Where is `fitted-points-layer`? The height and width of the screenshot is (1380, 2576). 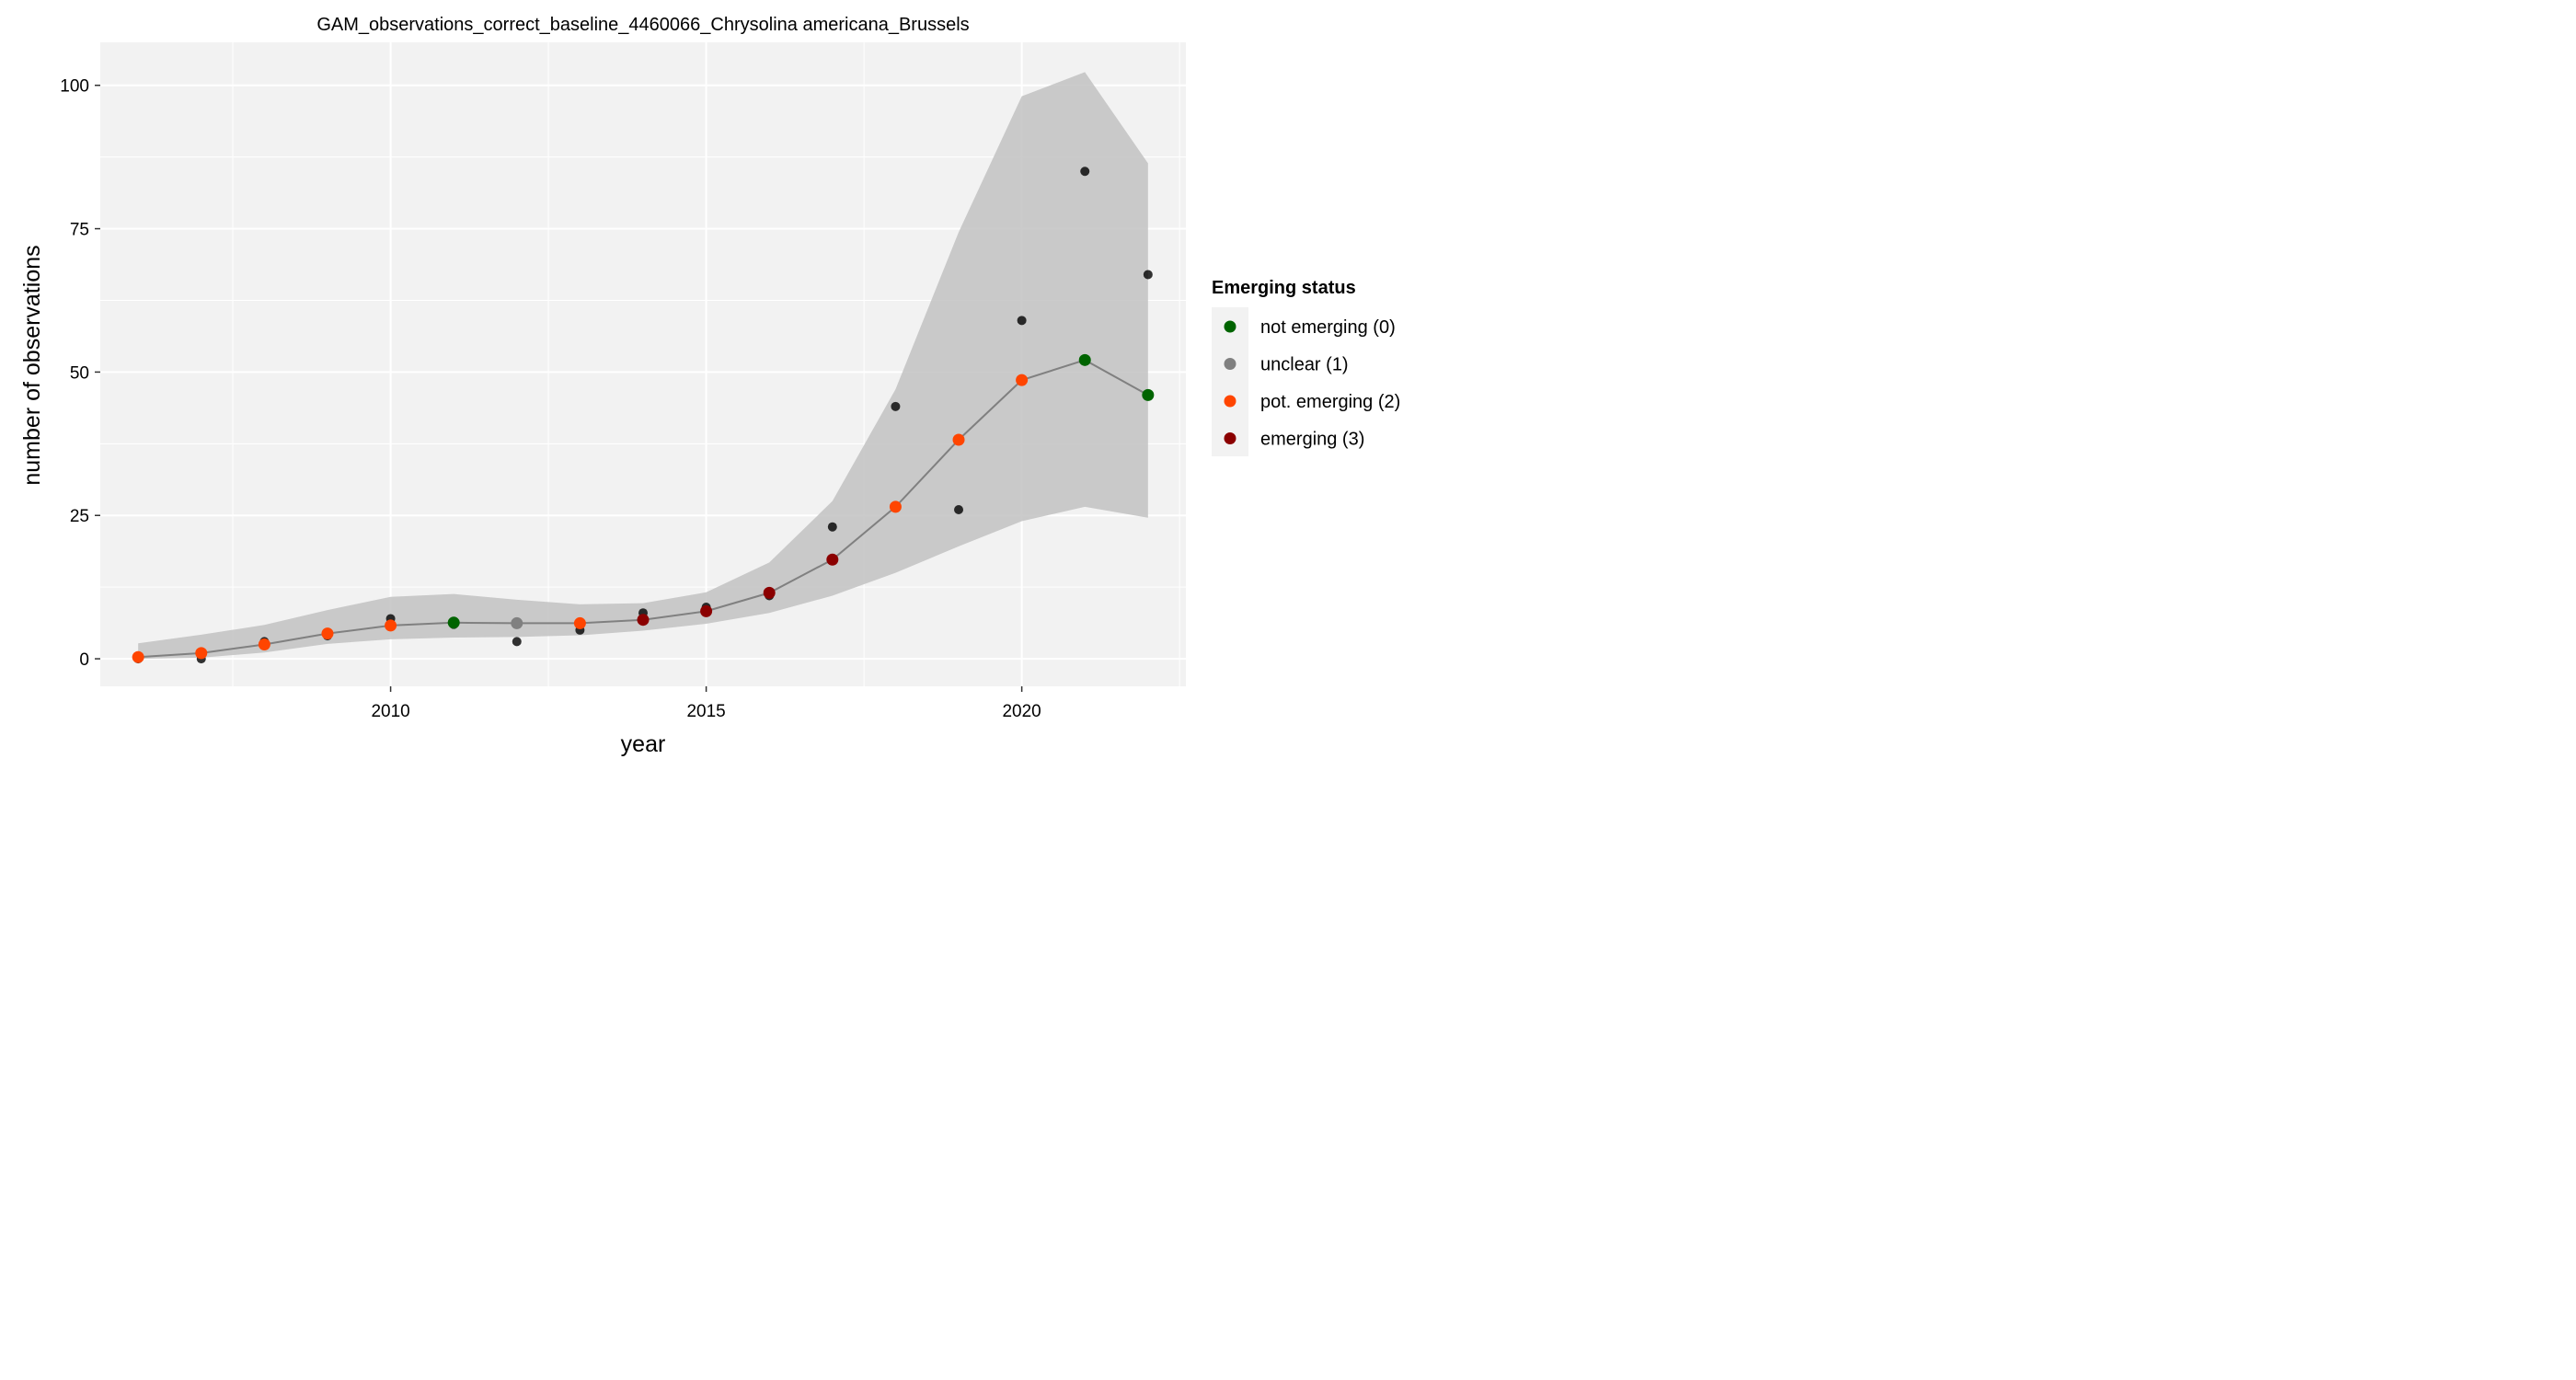 fitted-points-layer is located at coordinates (643, 508).